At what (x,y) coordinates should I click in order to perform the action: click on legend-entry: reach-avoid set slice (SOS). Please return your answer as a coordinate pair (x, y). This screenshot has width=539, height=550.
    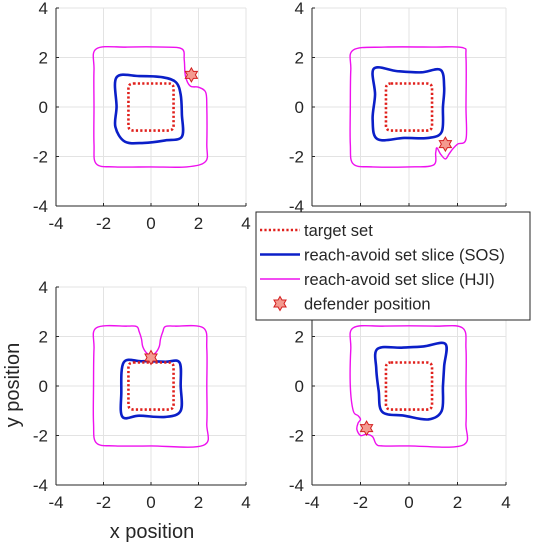
    Looking at the image, I should click on (382, 256).